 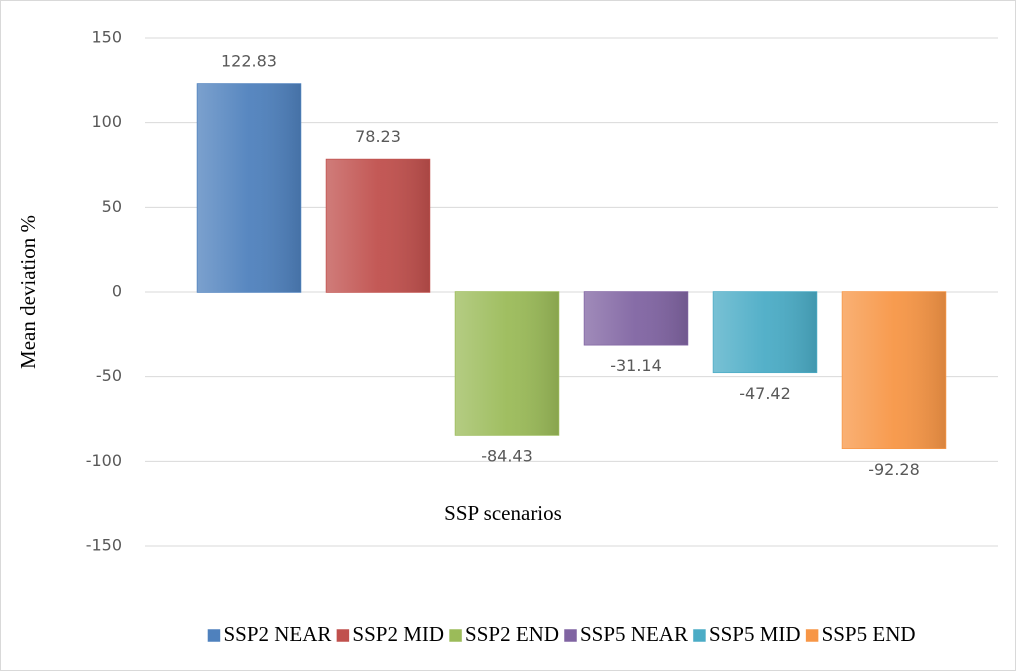 What do you see at coordinates (104, 545) in the screenshot?
I see `y-tick-label: -150` at bounding box center [104, 545].